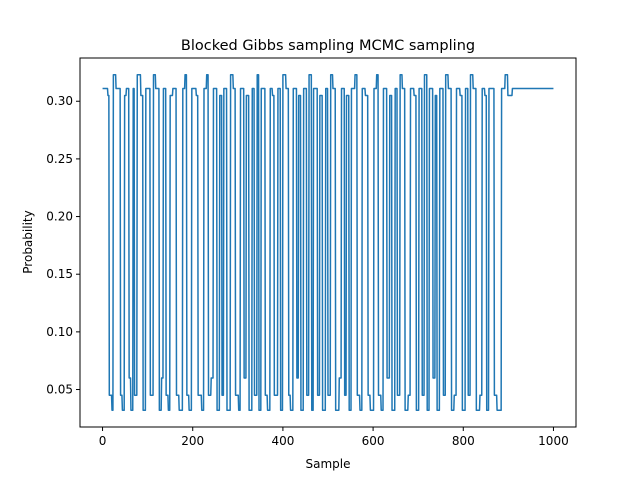 The width and height of the screenshot is (640, 480). I want to click on y-tick-label: 0.20, so click(59, 217).